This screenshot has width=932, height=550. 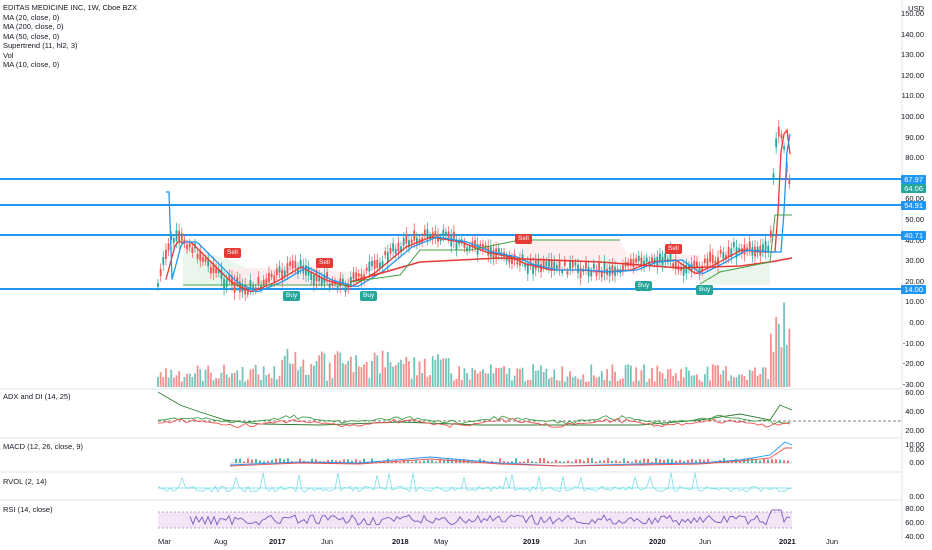 What do you see at coordinates (40, 45) in the screenshot?
I see `indicator-supertrend-label: Supertrend (11, hl2, 3)` at bounding box center [40, 45].